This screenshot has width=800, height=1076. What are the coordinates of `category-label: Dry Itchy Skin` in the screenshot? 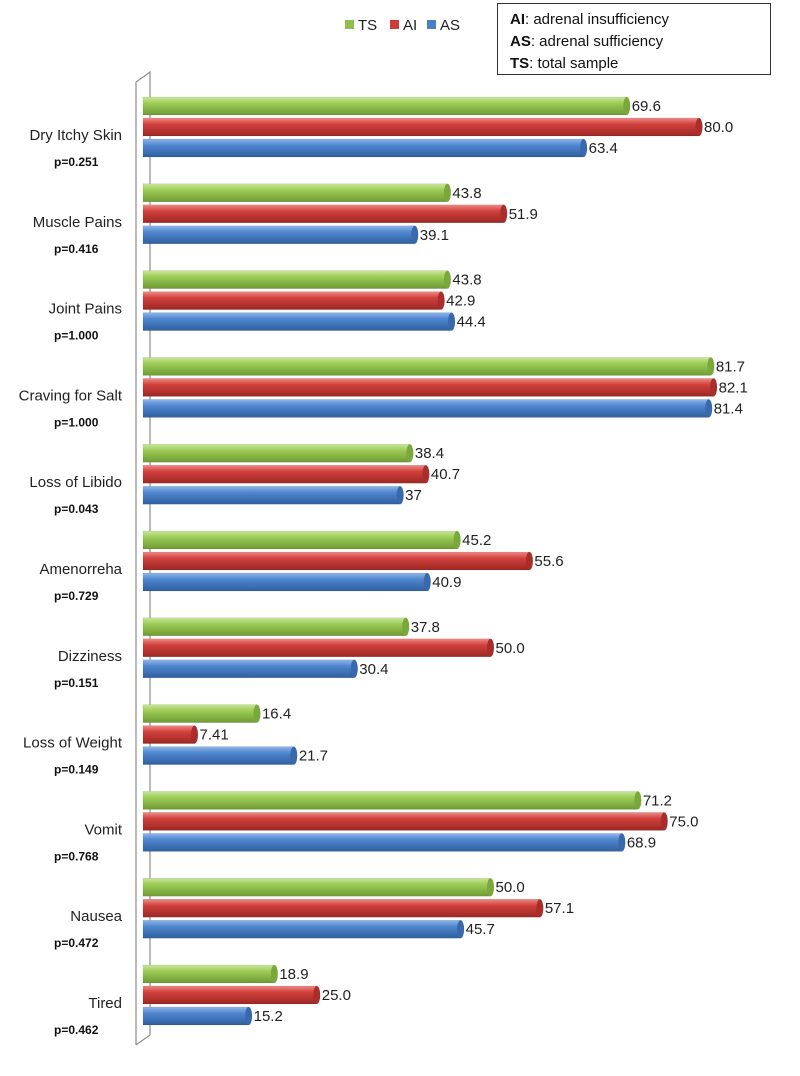 It's located at (75, 135).